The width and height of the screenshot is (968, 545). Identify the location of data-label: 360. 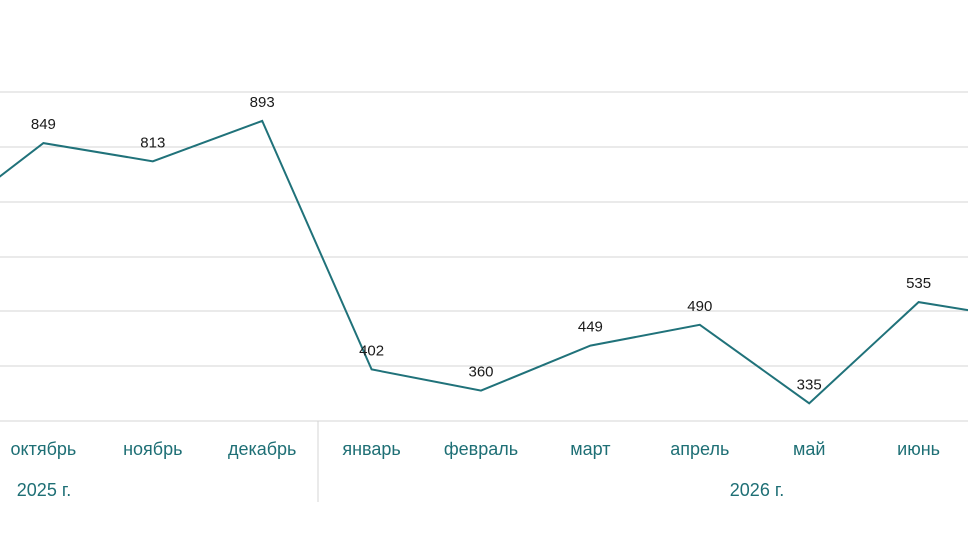
(480, 372).